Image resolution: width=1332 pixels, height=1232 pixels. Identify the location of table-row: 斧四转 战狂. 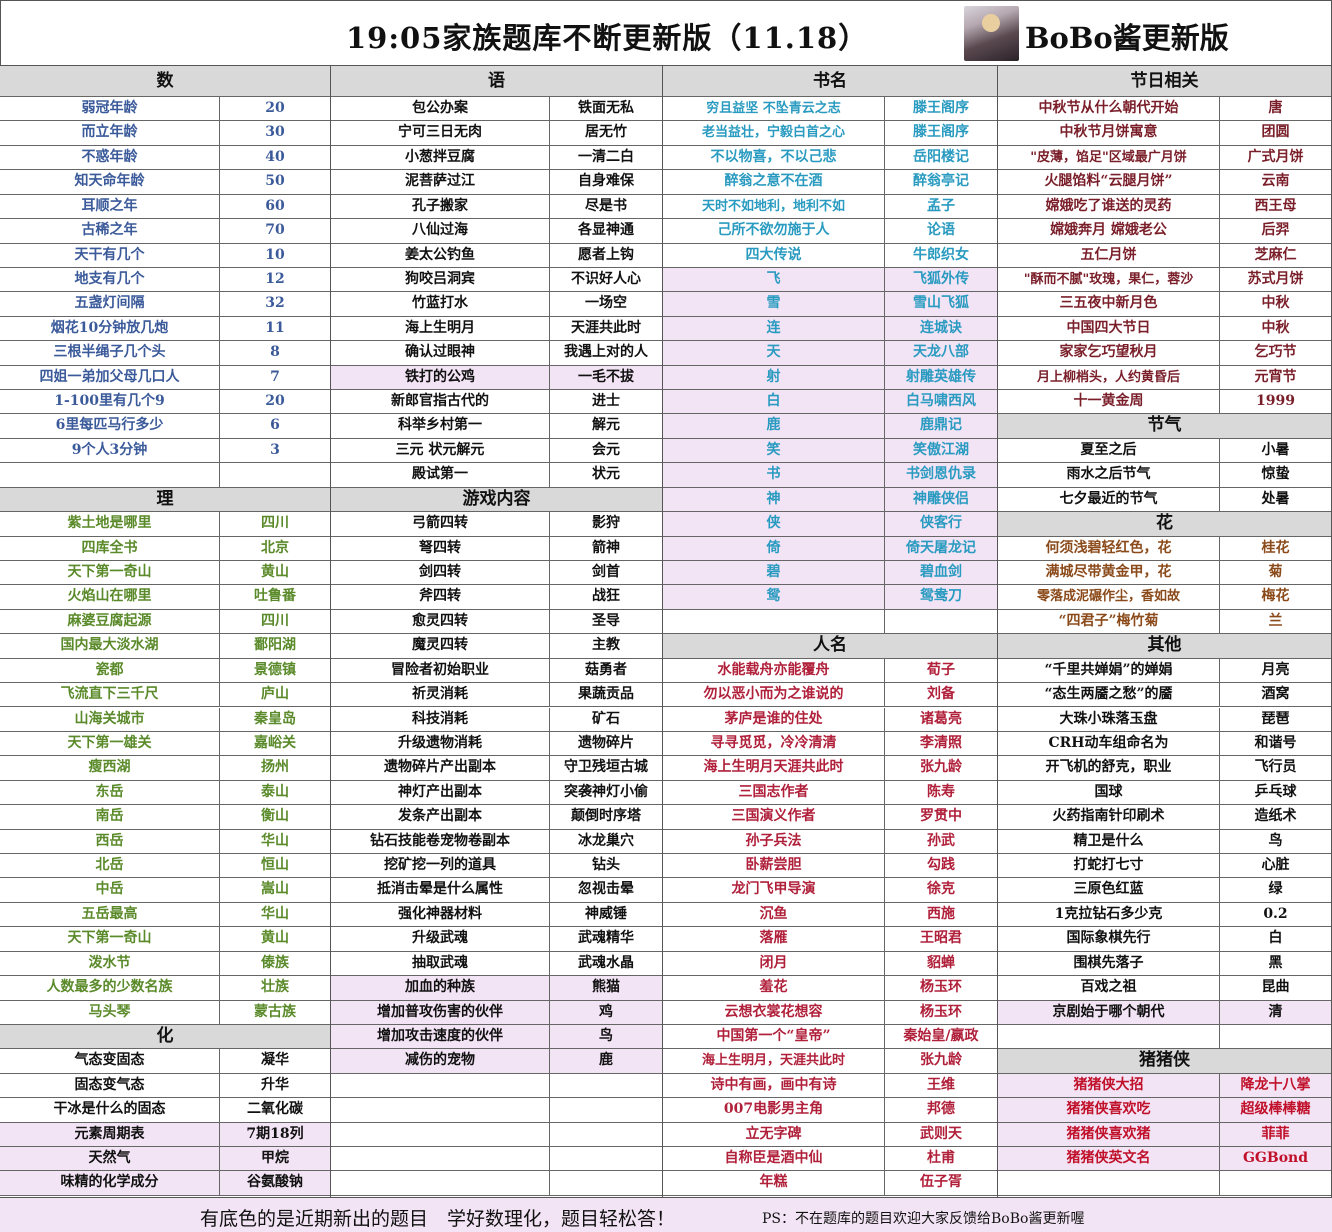
(496, 597).